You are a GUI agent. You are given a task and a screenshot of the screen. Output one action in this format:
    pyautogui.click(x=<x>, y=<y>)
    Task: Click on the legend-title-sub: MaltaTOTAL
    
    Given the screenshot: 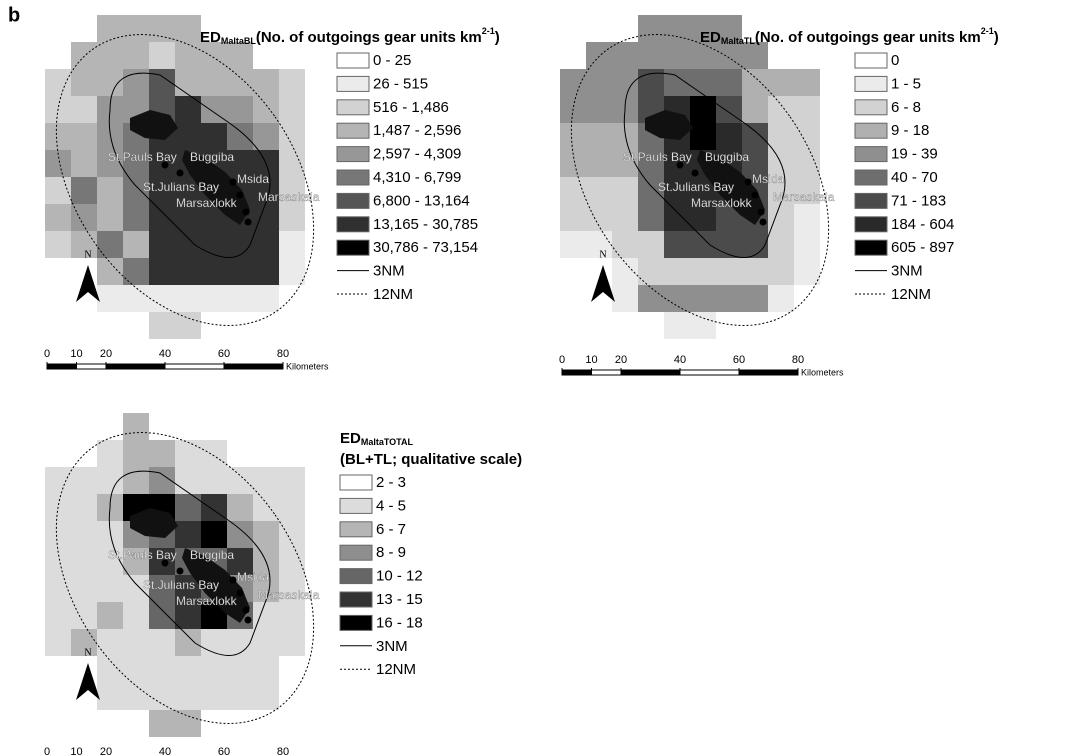 What is the action you would take?
    pyautogui.click(x=387, y=442)
    